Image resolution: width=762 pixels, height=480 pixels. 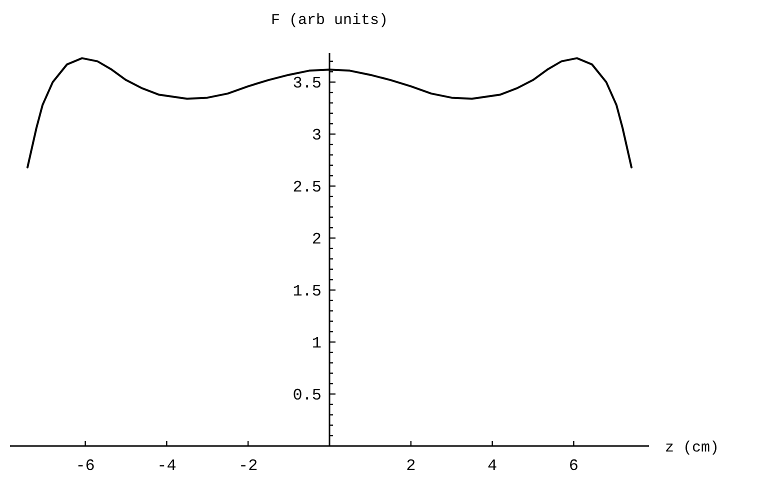 I want to click on y-tick-label: 1.5, so click(x=307, y=291).